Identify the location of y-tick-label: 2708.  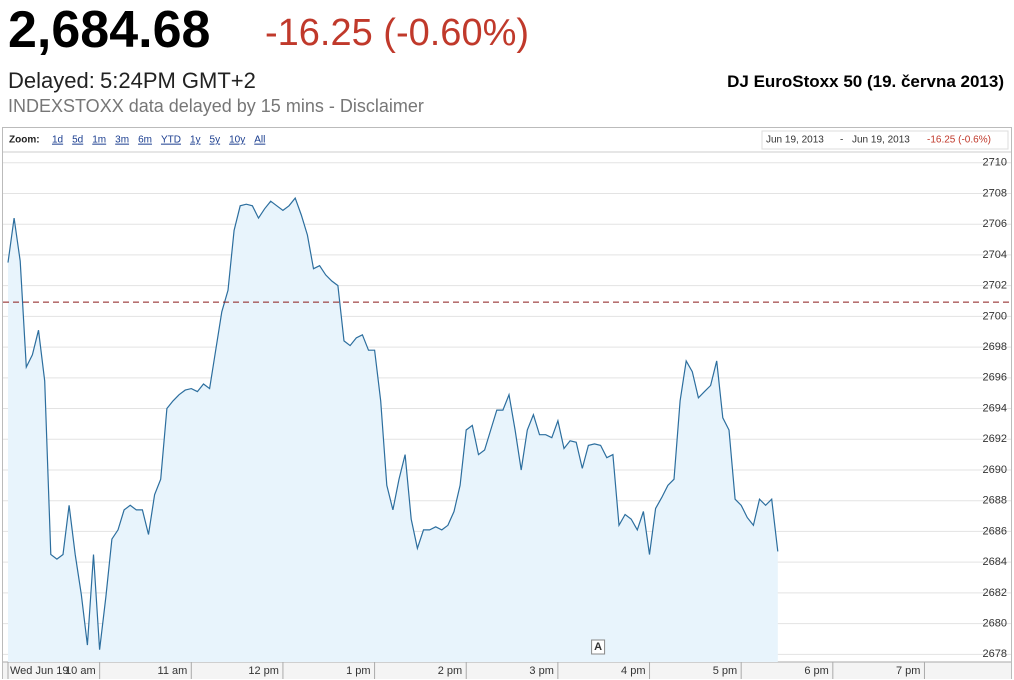
(995, 193).